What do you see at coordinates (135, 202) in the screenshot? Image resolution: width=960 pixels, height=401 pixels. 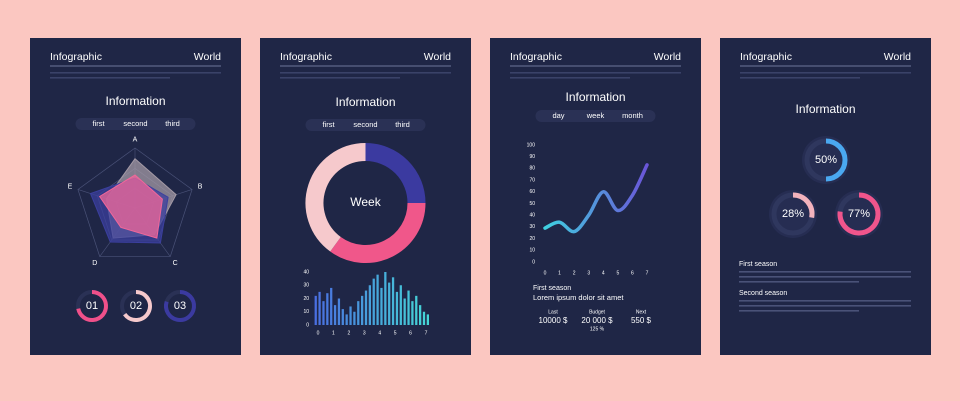 I see `radar-grid` at bounding box center [135, 202].